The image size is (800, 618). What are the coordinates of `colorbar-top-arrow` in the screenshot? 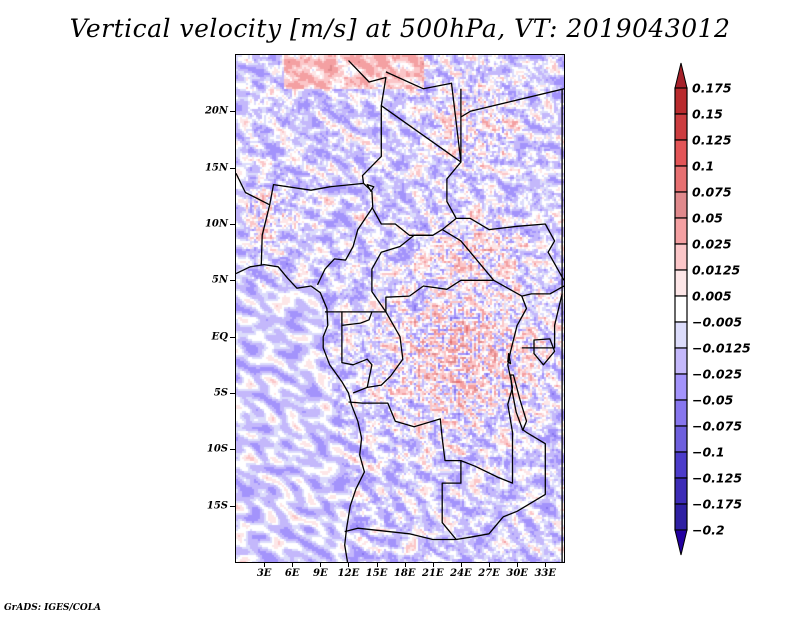 It's located at (681, 75).